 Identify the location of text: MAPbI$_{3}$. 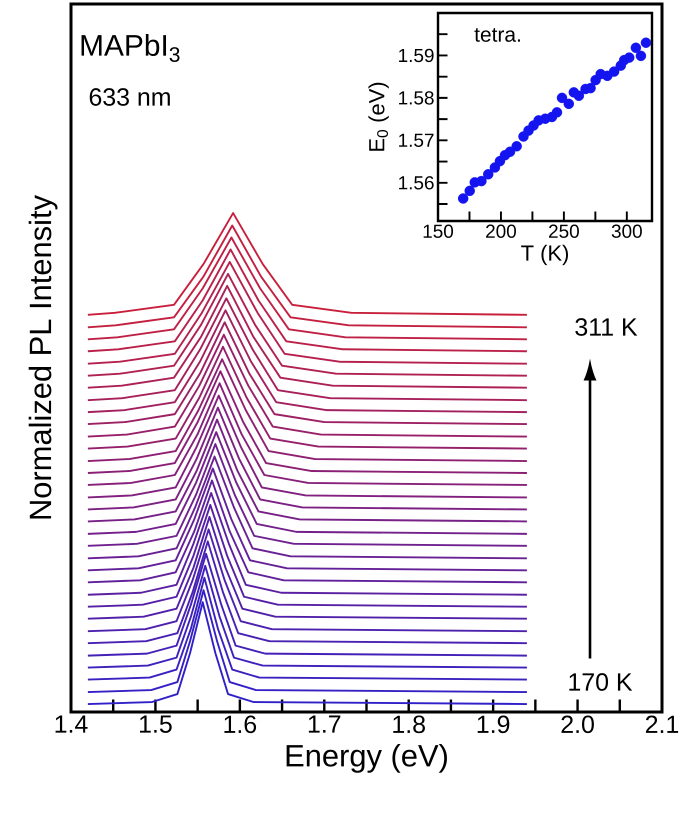
(131, 48).